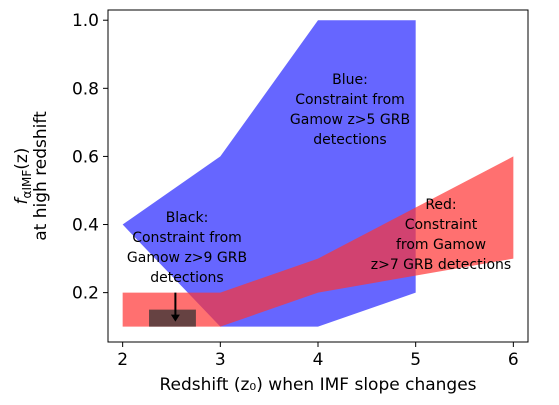  What do you see at coordinates (317, 385) in the screenshot?
I see `x-axis-label: Redshift (z₀) when IMF slope changes` at bounding box center [317, 385].